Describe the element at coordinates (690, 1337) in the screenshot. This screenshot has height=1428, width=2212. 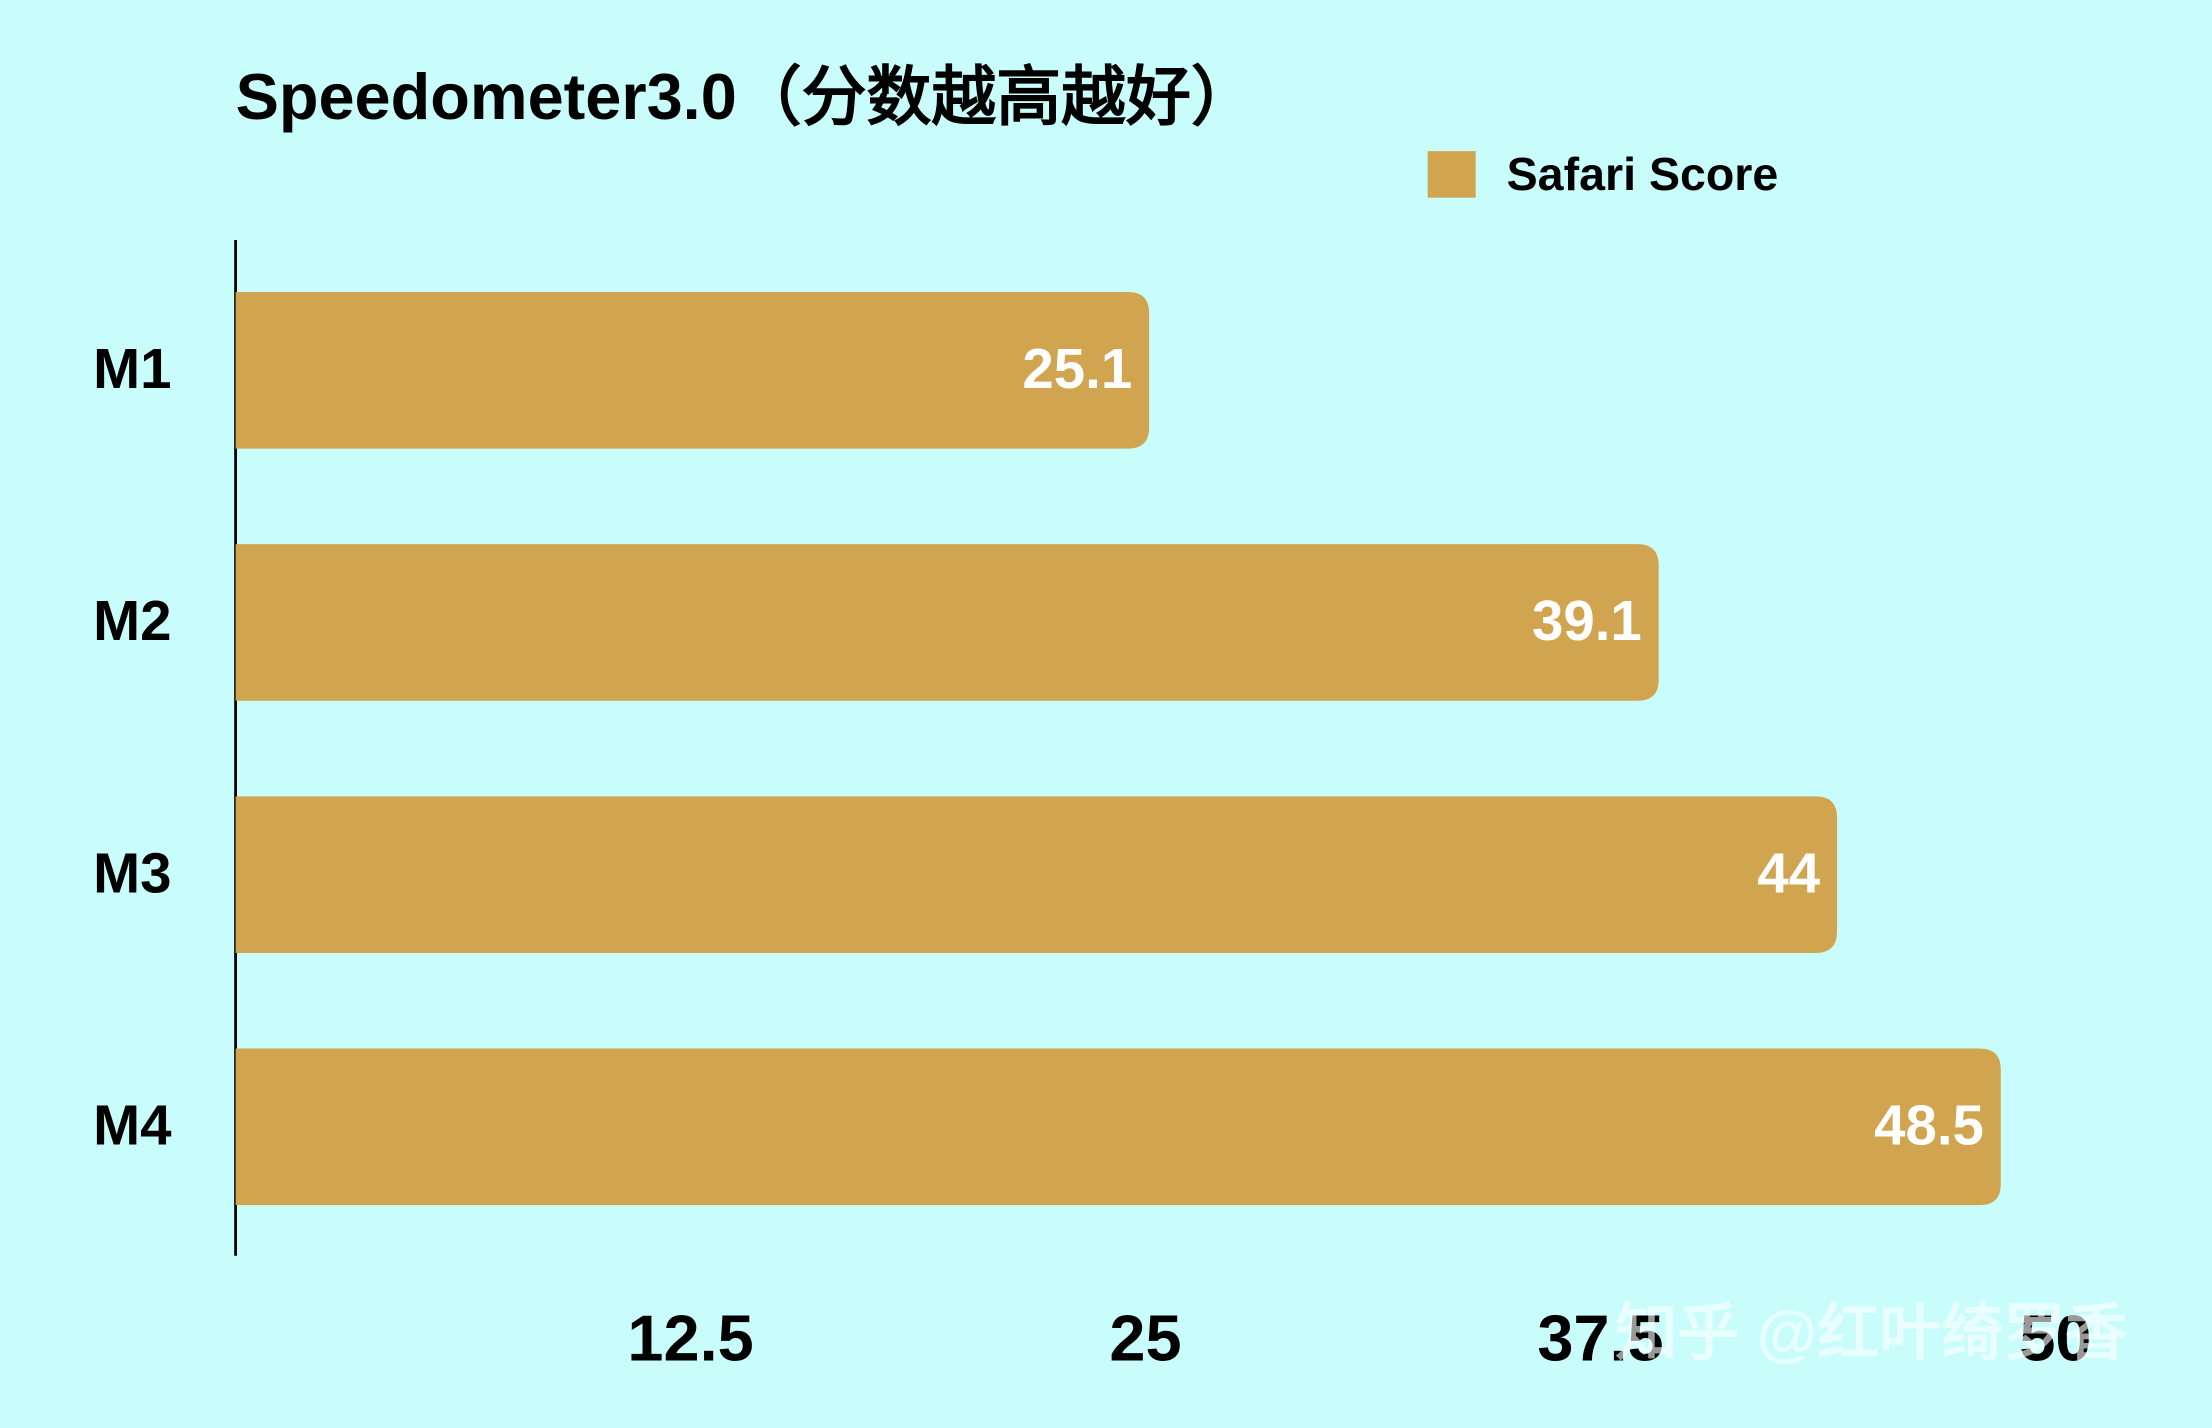
I see `x-tick-label: 12.5` at that location.